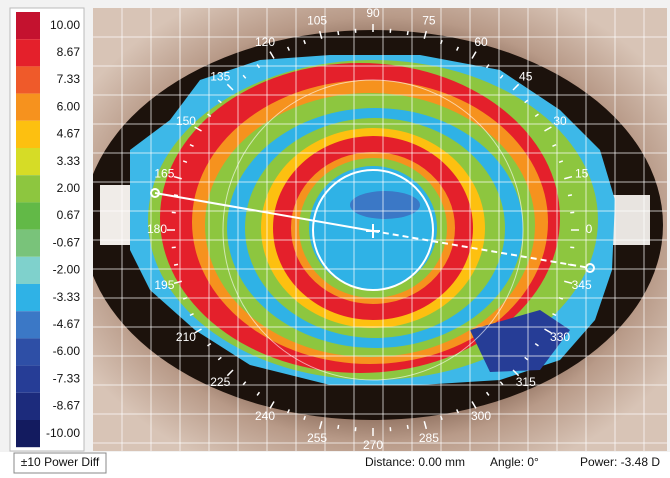 This screenshot has height=478, width=670. Describe the element at coordinates (481, 42) in the screenshot. I see `angle-label: 60` at that location.